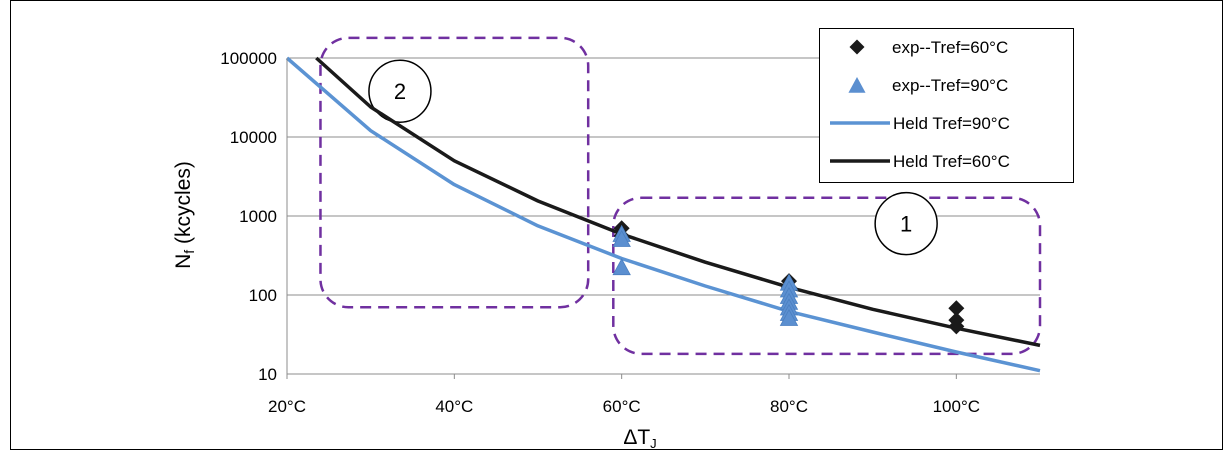 Image resolution: width=1231 pixels, height=450 pixels. What do you see at coordinates (951, 161) in the screenshot?
I see `legend-label: Held Tref=60°C` at bounding box center [951, 161].